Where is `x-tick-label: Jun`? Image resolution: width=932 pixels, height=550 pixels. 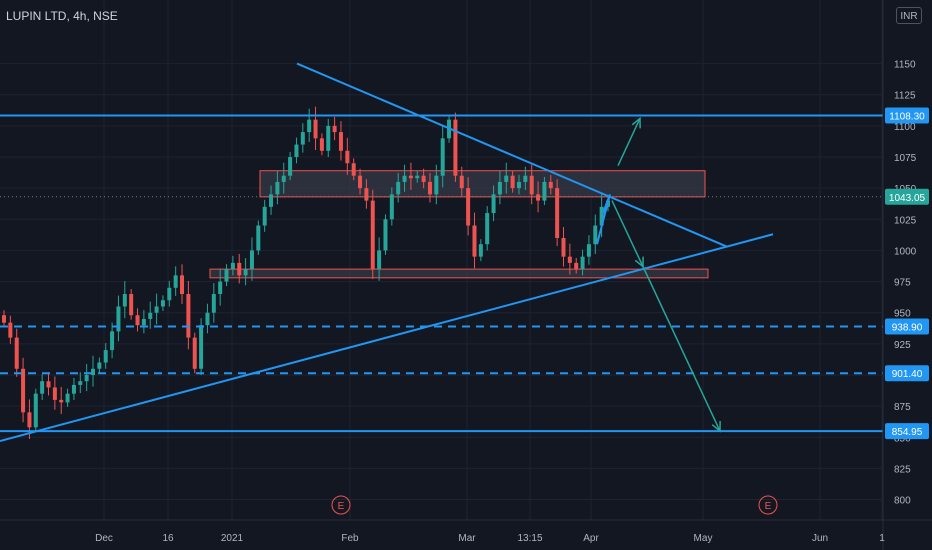 x-tick-label: Jun is located at coordinates (820, 538).